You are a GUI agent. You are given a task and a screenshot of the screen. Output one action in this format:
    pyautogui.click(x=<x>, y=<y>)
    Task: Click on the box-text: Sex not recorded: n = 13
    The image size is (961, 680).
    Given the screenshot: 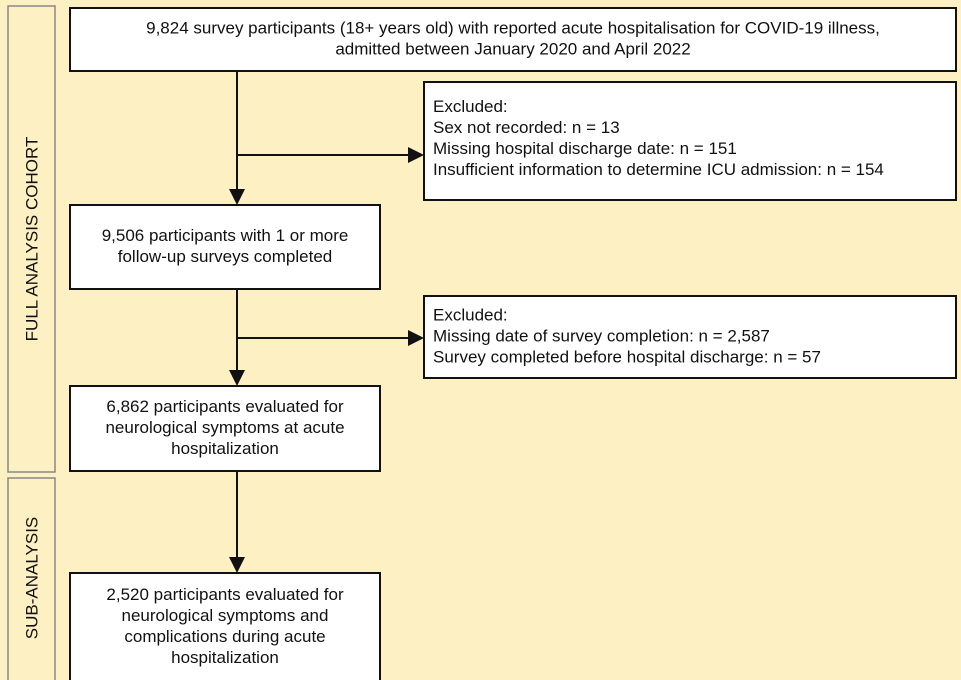 What is the action you would take?
    pyautogui.click(x=526, y=127)
    